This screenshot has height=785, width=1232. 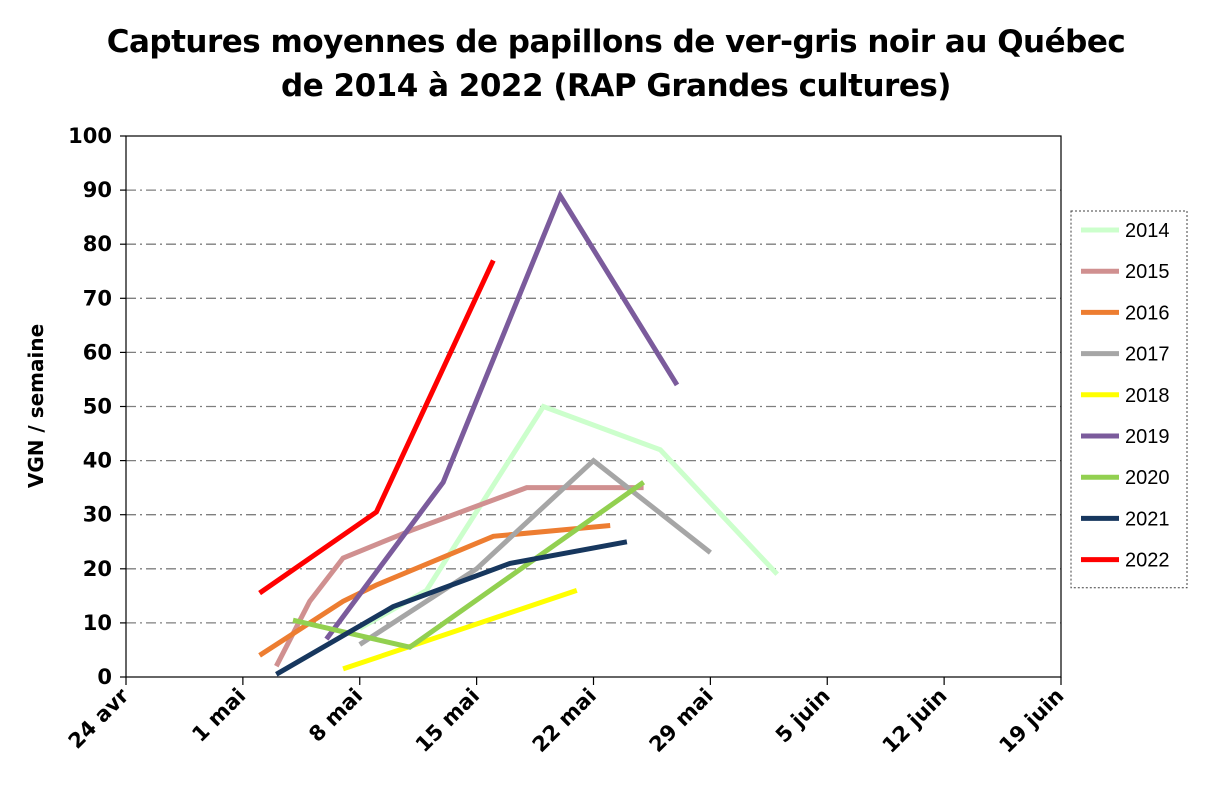 I want to click on x-tick-label: 24 avr, so click(x=99, y=718).